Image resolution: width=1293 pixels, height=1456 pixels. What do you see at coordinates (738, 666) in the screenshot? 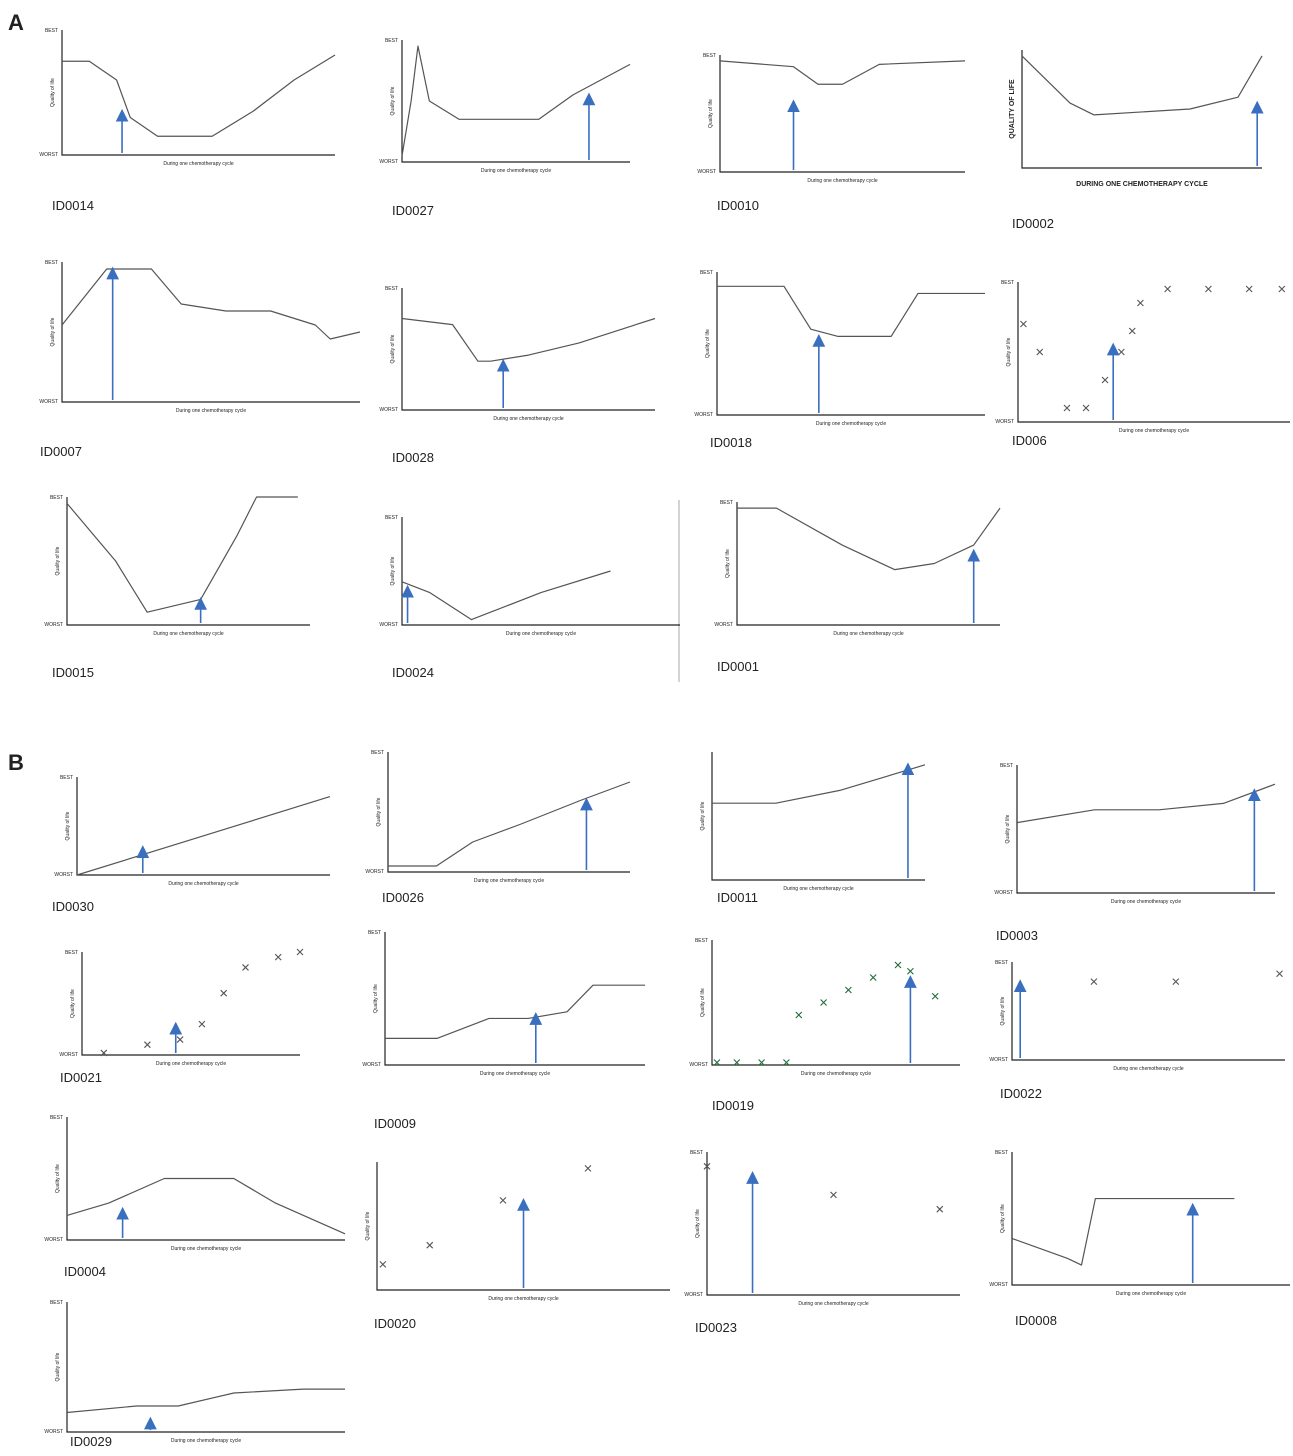
I see `sketch-id: ID0001` at bounding box center [738, 666].